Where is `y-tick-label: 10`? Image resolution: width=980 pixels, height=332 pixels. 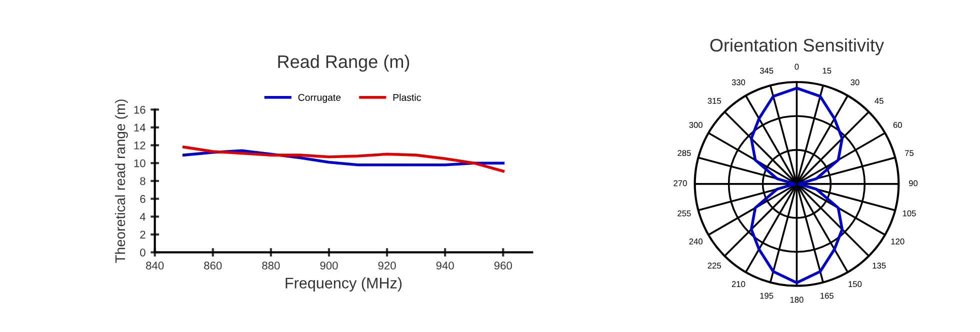 y-tick-label: 10 is located at coordinates (140, 163).